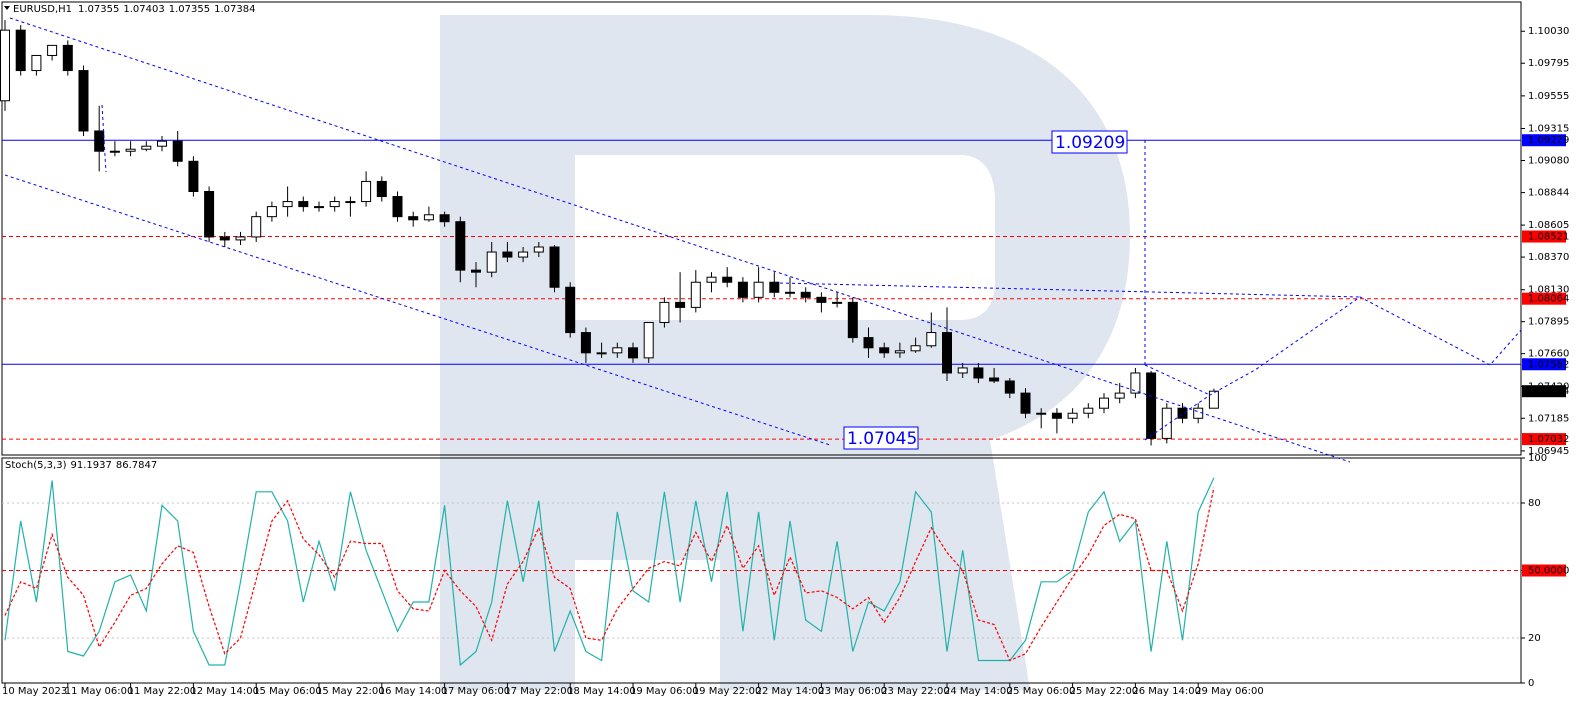 The image size is (1596, 716). I want to click on forecast-line, so click(1333, 368).